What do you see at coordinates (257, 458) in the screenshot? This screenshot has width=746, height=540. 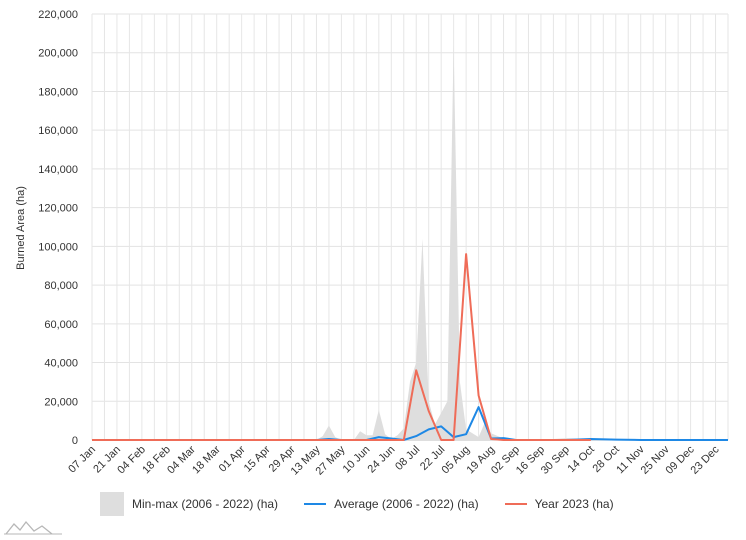 I see `x-tick-label: 15 Apr` at bounding box center [257, 458].